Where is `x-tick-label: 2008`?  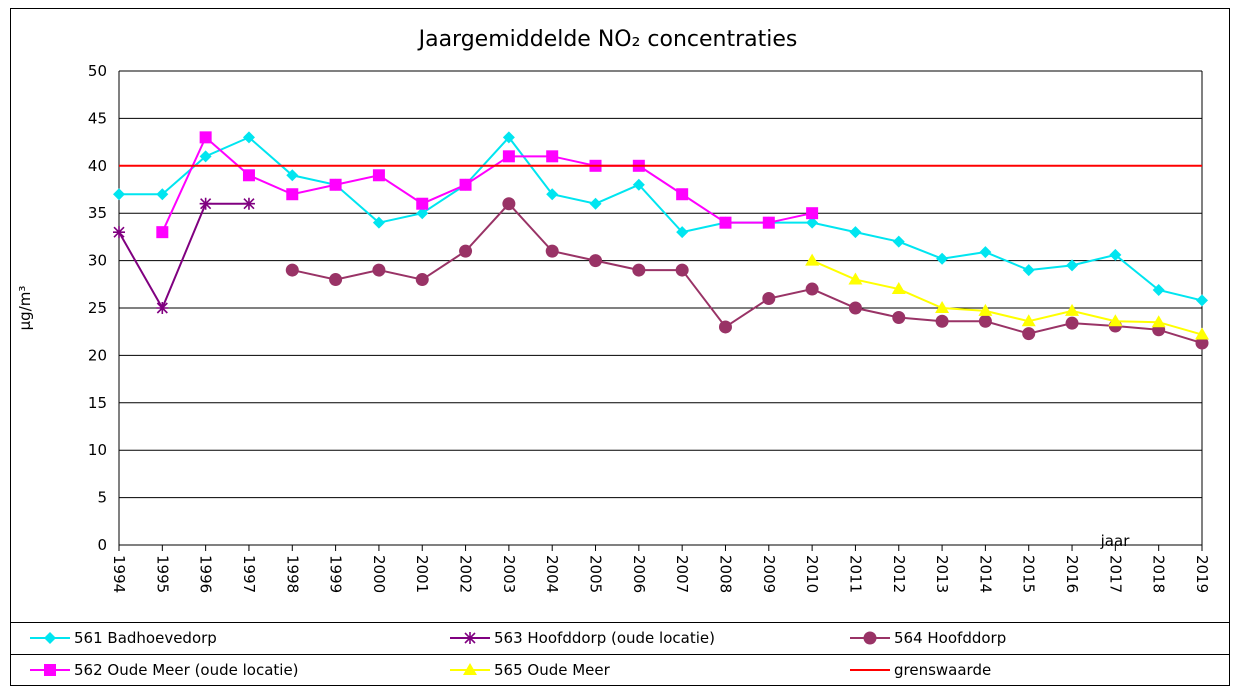
x-tick-label: 2008 is located at coordinates (725, 574).